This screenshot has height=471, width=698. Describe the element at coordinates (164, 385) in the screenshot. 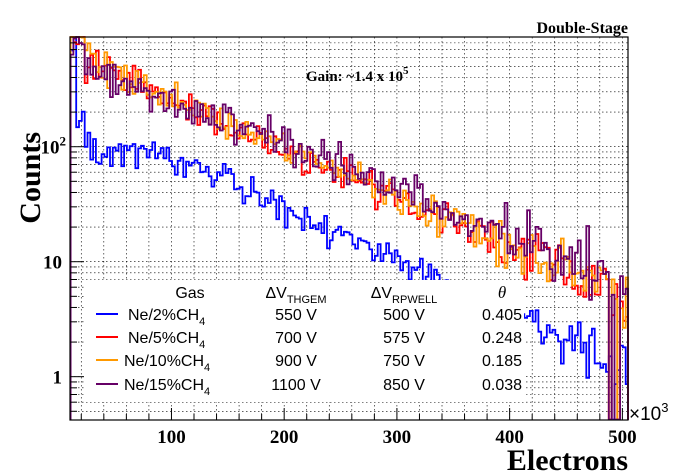

I see `legend-gas-ne15-text: Ne/15%CH` at that location.